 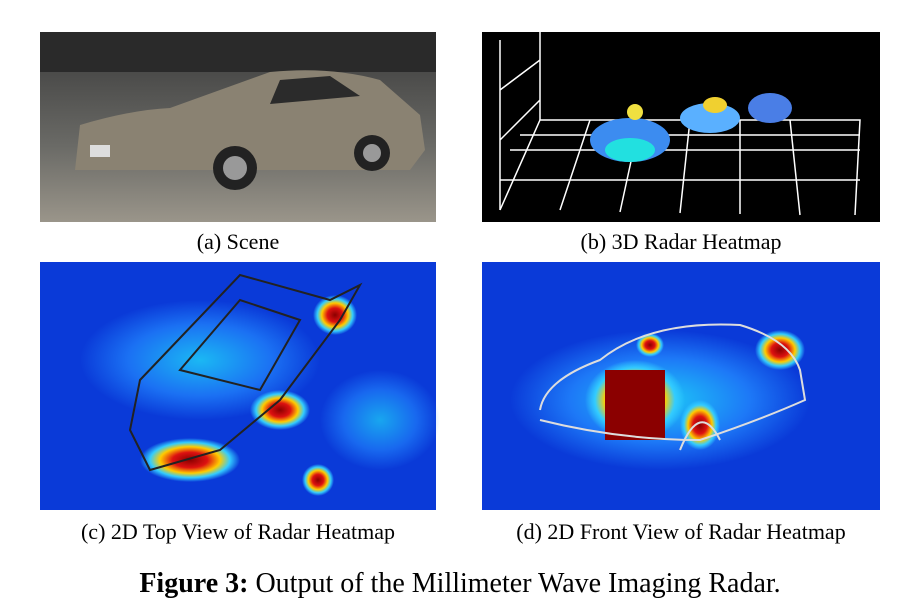 What do you see at coordinates (193, 583) in the screenshot?
I see `figure-label: Figure 3:` at bounding box center [193, 583].